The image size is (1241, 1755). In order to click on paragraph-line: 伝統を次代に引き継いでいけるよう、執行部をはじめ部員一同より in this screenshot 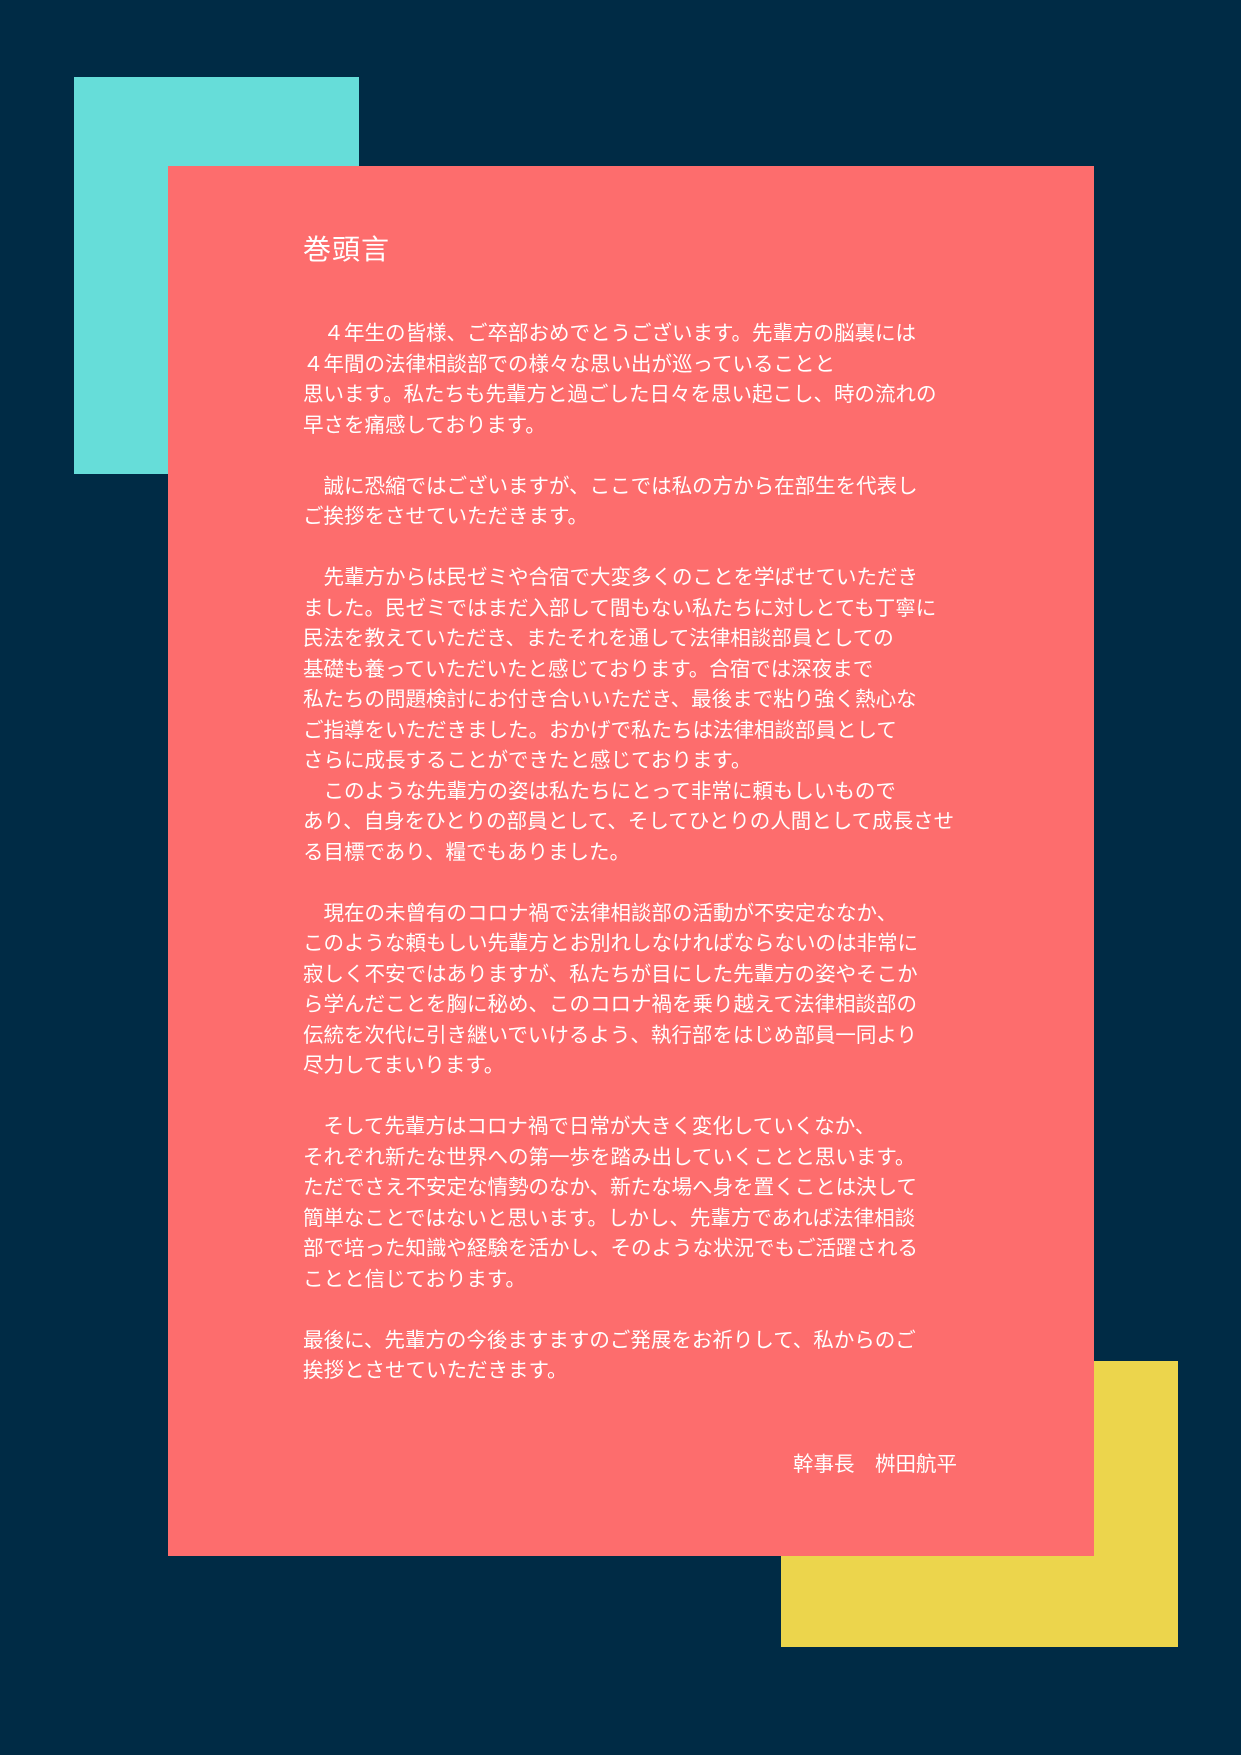, I will do `click(610, 1034)`.